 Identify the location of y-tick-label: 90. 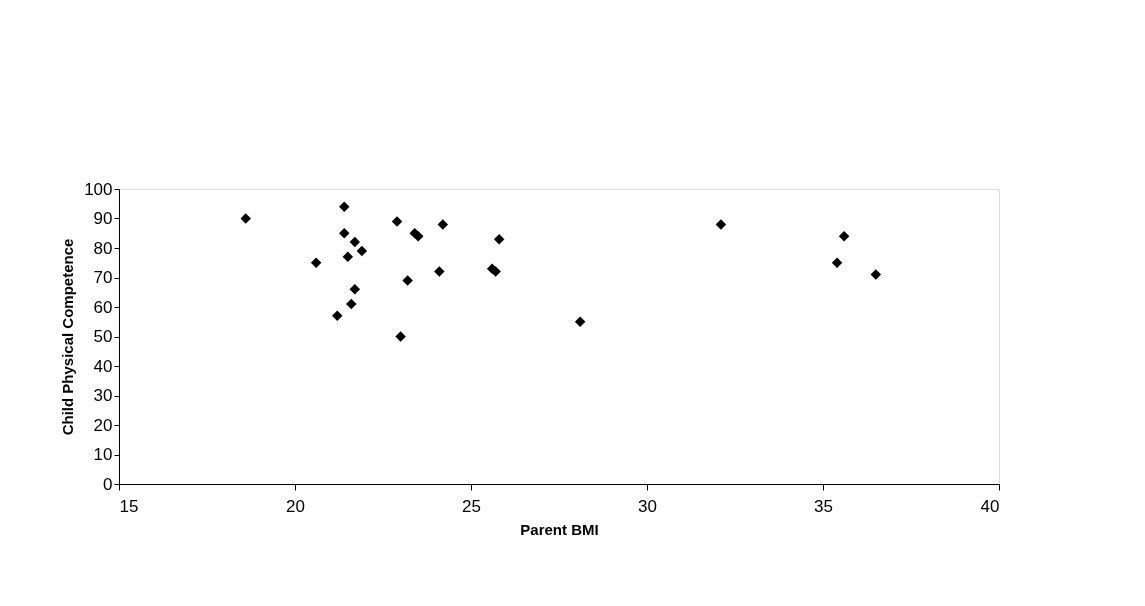
(103, 218).